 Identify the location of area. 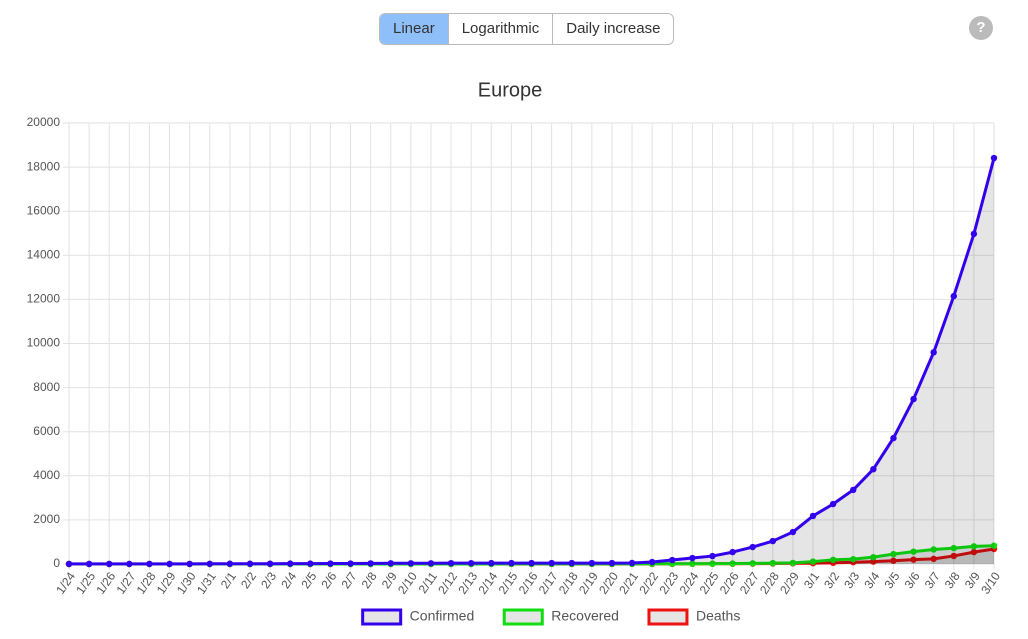
(531, 556).